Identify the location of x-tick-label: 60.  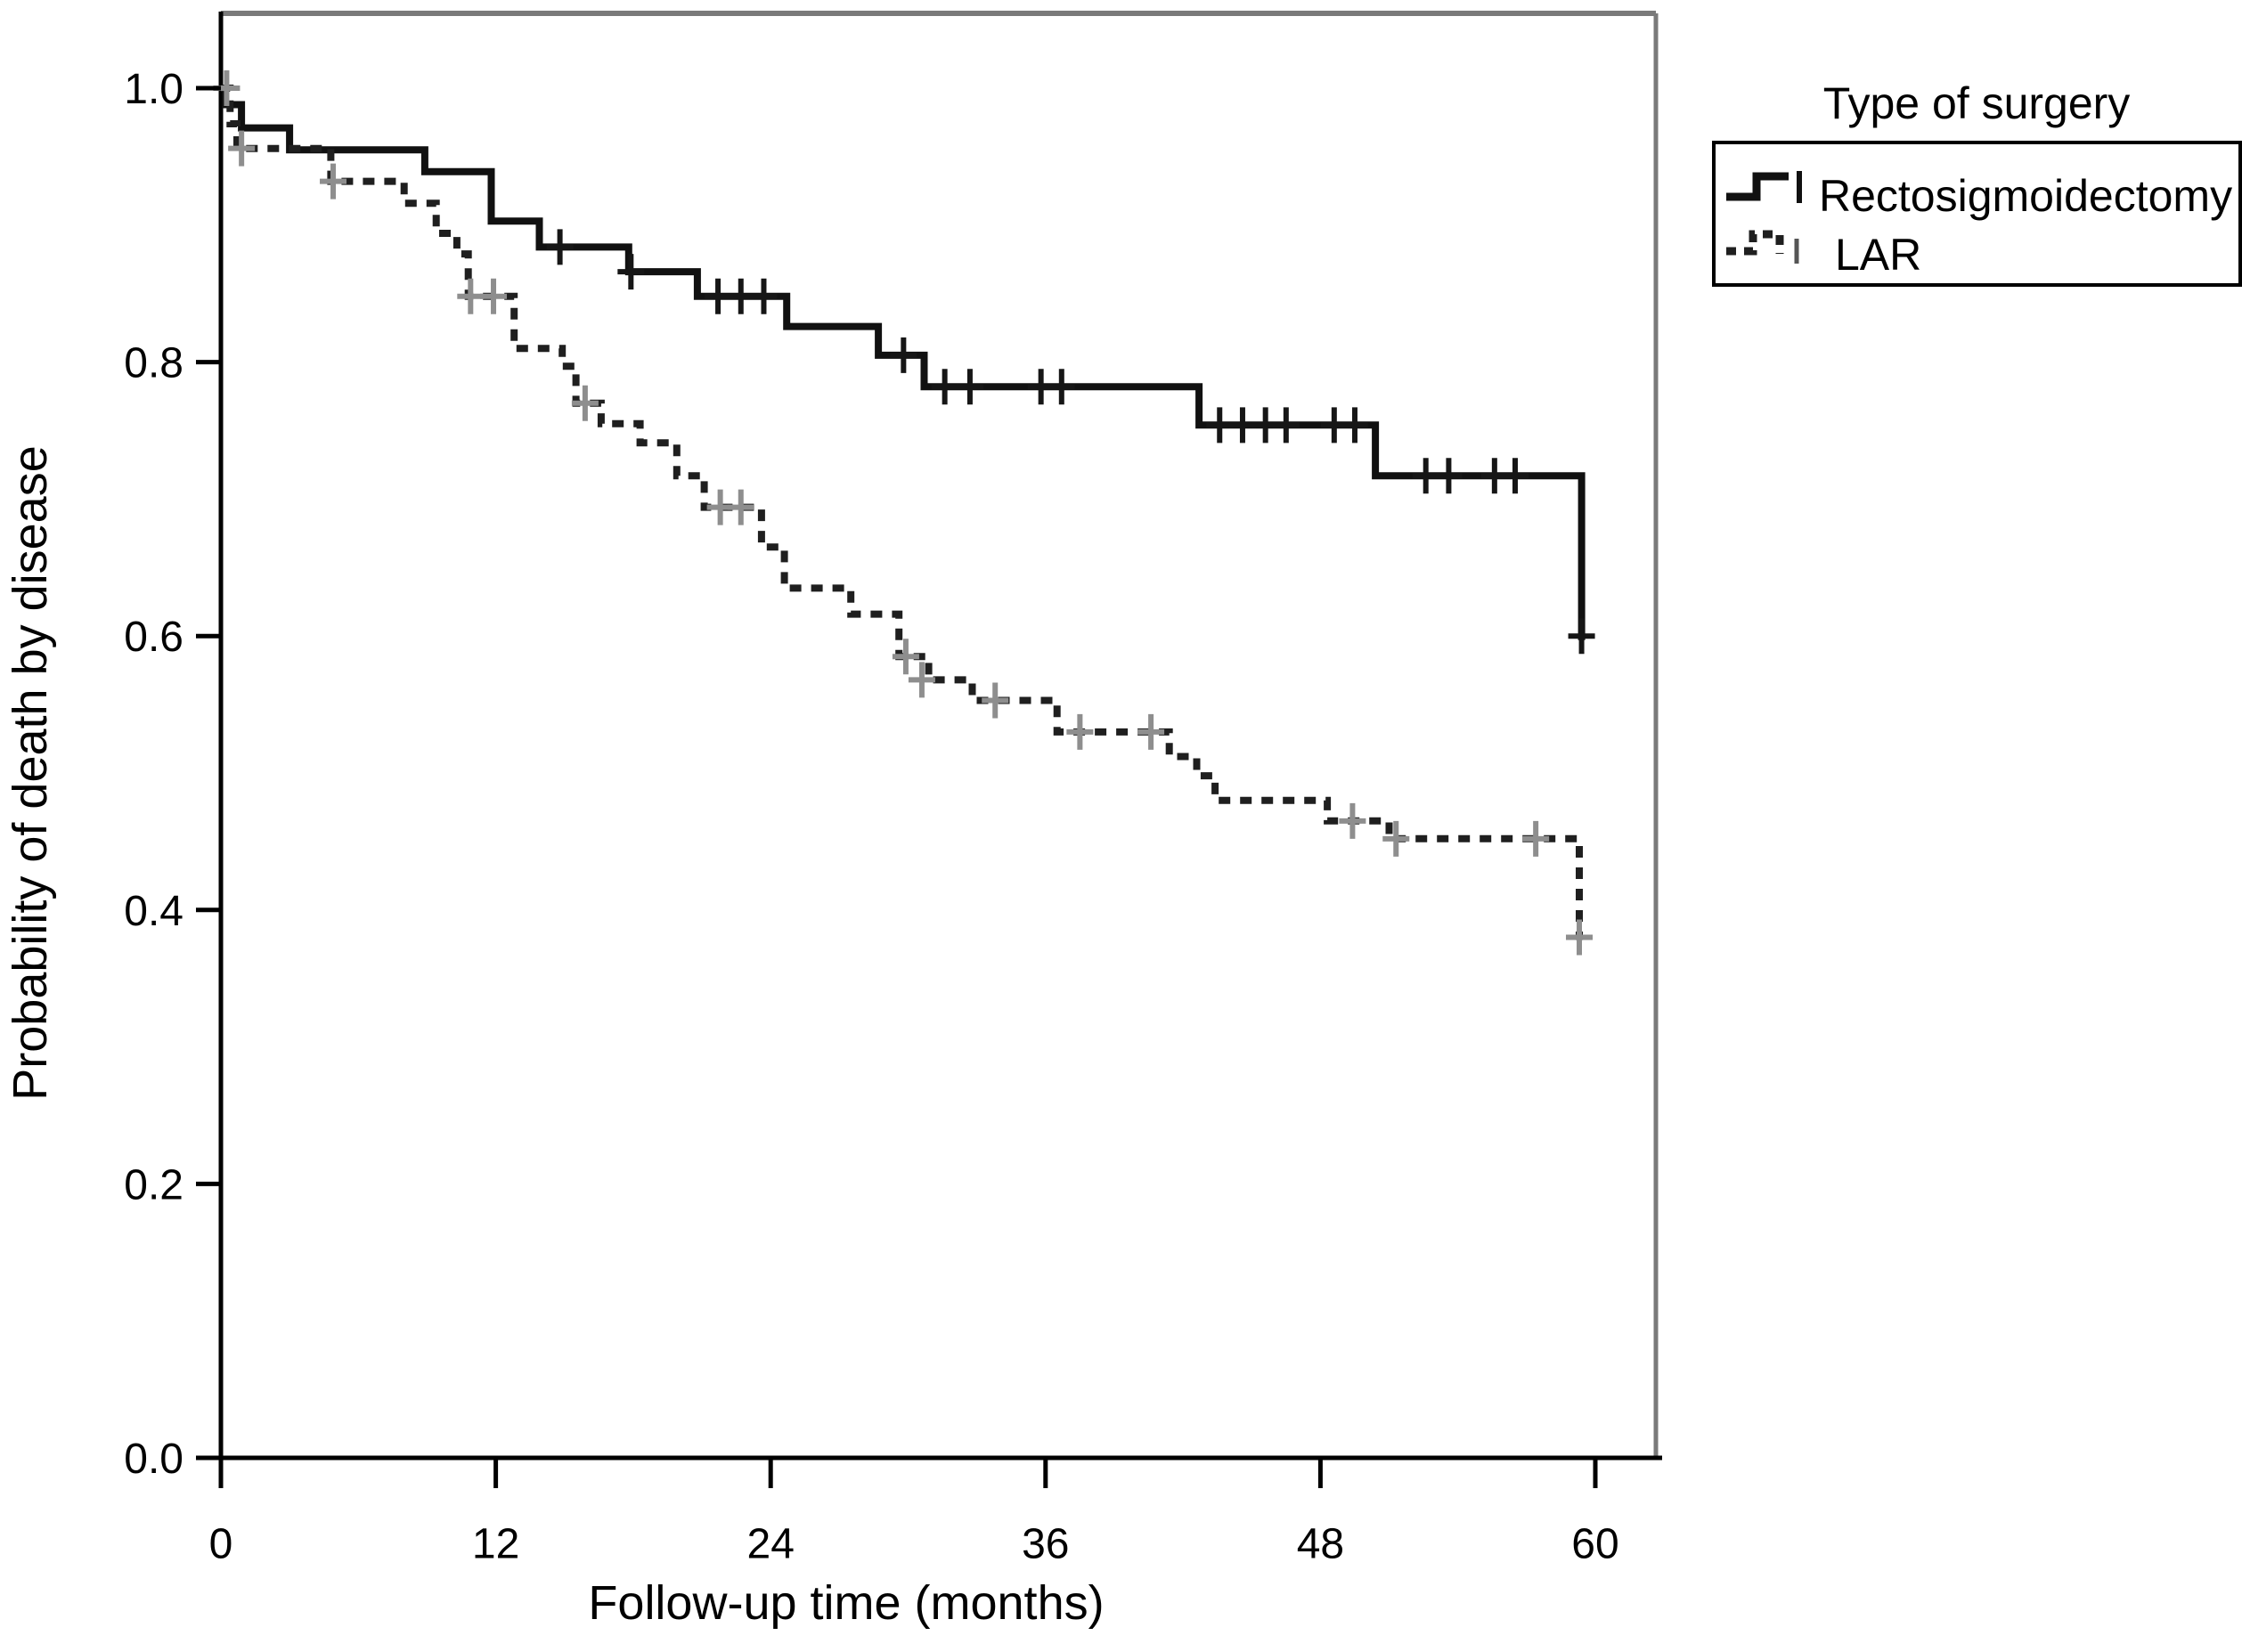
(1594, 1544).